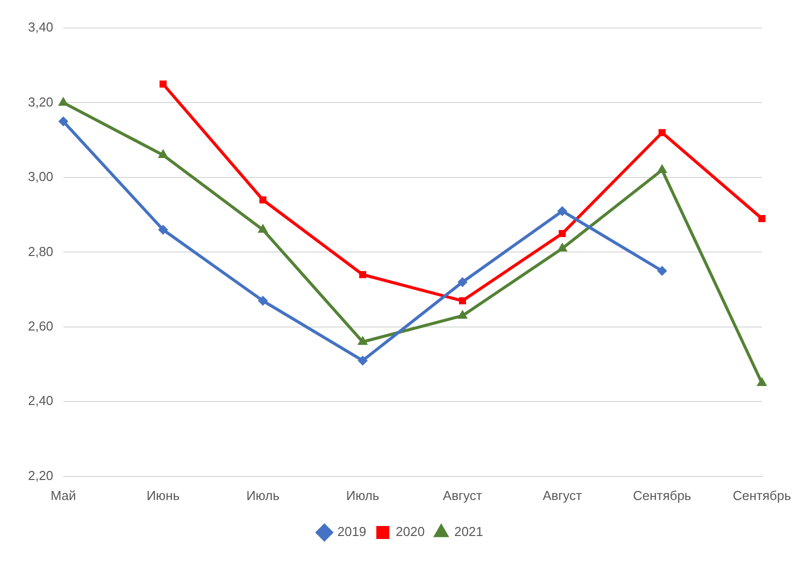 Image resolution: width=811 pixels, height=563 pixels. What do you see at coordinates (41, 400) in the screenshot?
I see `y-tick-label: 2,40` at bounding box center [41, 400].